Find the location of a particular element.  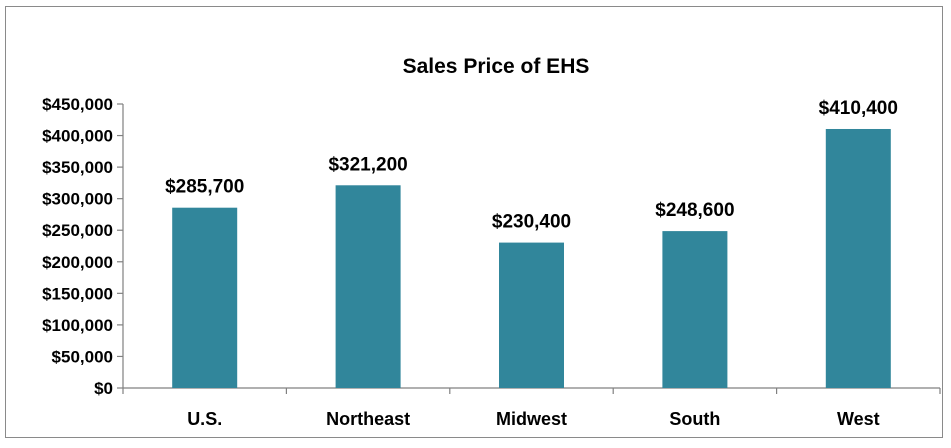

y-tick-label: $450,000 is located at coordinates (77, 104).